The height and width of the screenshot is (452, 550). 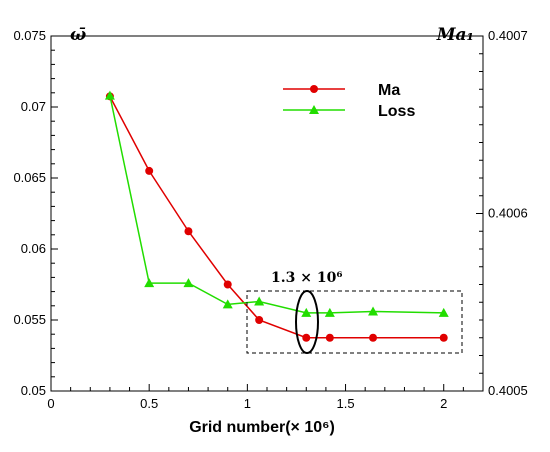 What do you see at coordinates (314, 89) in the screenshot?
I see `legend-marker-ma` at bounding box center [314, 89].